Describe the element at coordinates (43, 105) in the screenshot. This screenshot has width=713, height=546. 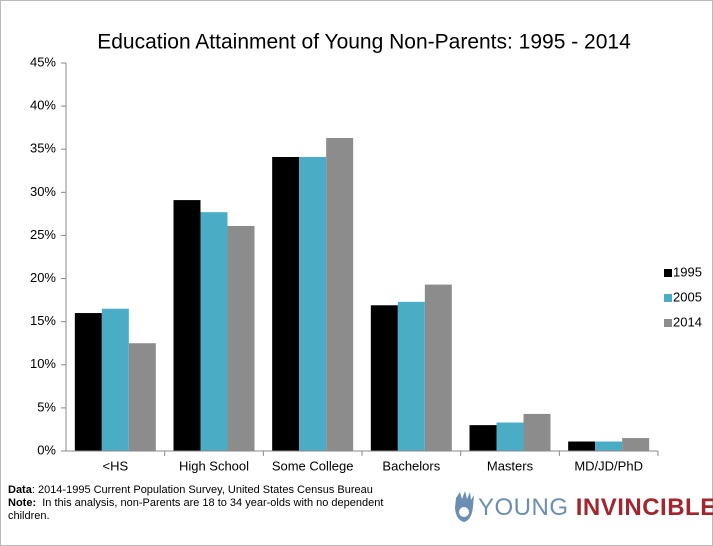
I see `y-tick-label: 40%` at that location.